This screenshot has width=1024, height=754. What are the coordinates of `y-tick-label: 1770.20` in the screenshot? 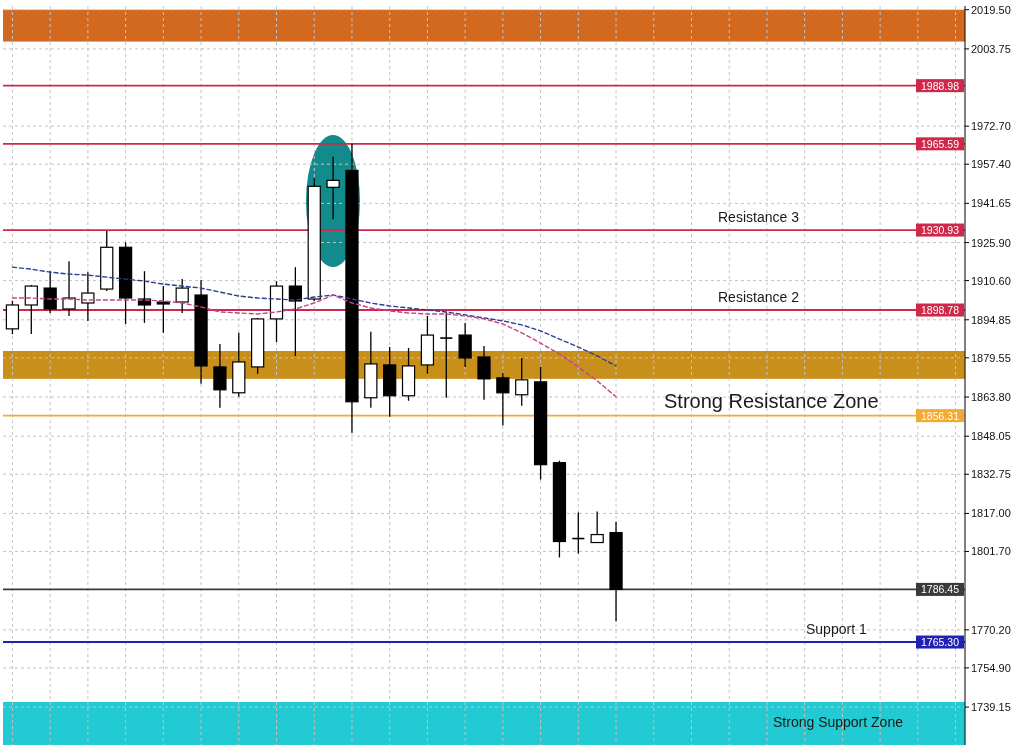 It's located at (991, 629).